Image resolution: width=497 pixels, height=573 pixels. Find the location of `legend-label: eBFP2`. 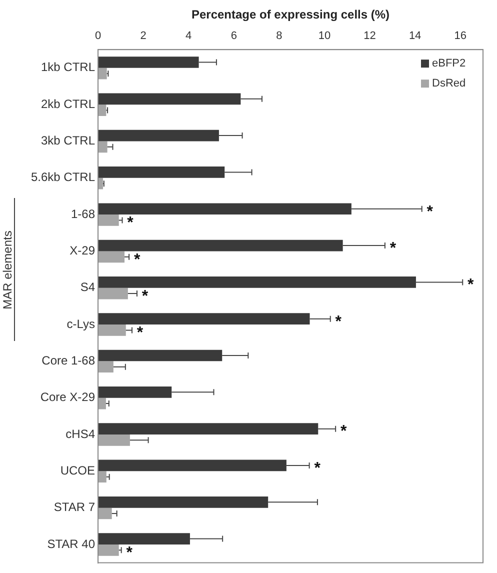

legend-label: eBFP2 is located at coordinates (449, 64).